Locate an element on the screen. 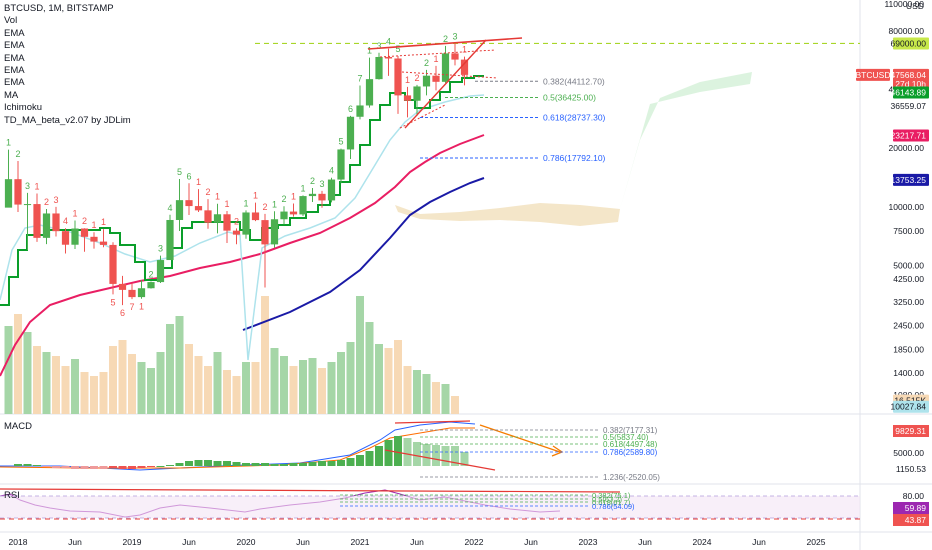  td-count-label: 5 is located at coordinates (179, 172).